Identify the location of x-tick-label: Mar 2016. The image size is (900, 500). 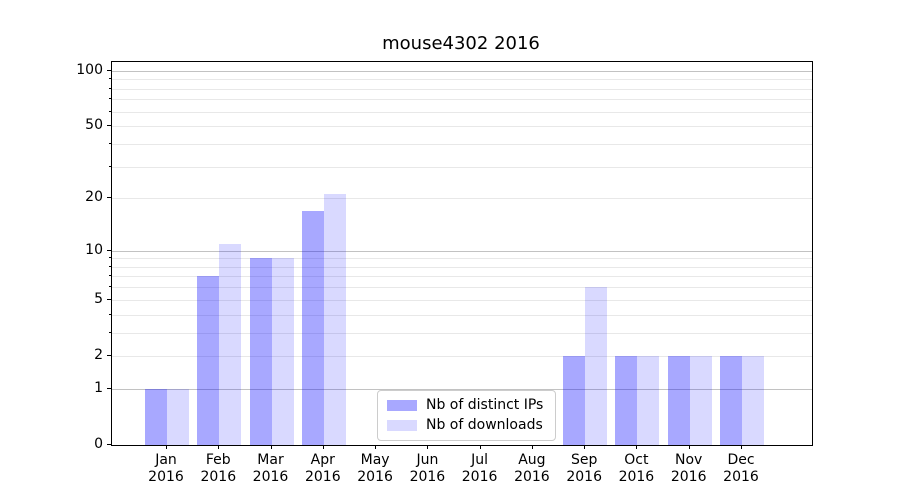
(271, 469).